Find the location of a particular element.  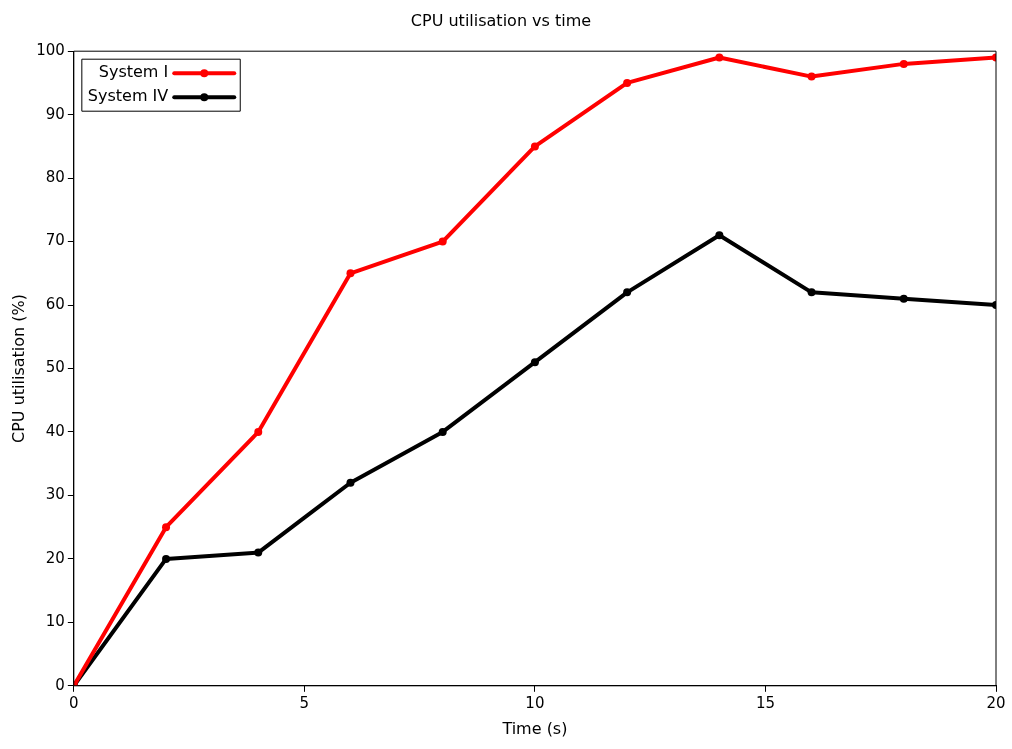

x-tick-label: 20 is located at coordinates (996, 702).